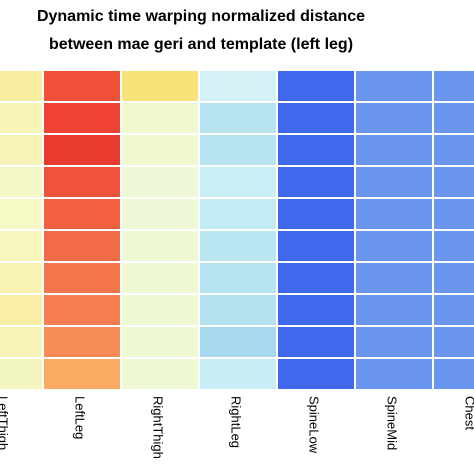 Image resolution: width=474 pixels, height=474 pixels. Describe the element at coordinates (158, 427) in the screenshot. I see `column-label-RightThigh: RightThigh` at that location.